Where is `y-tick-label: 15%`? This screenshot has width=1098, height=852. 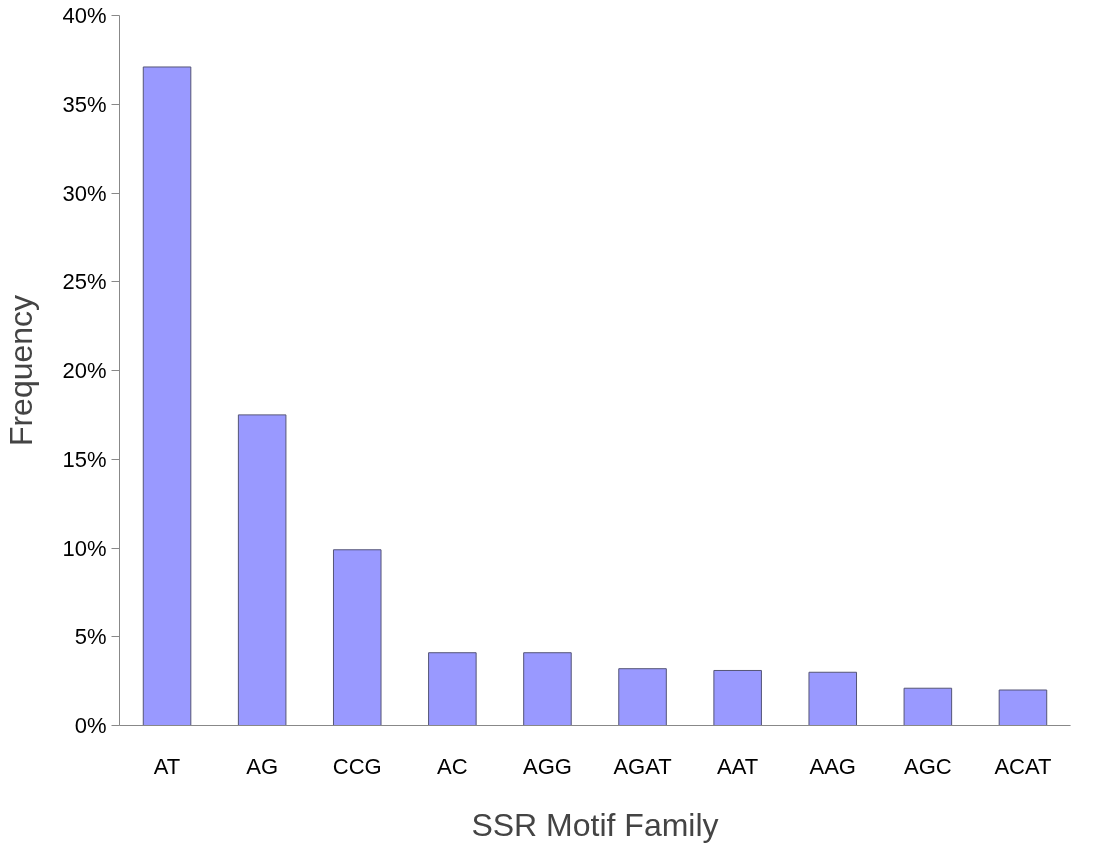 y-tick-label: 15% is located at coordinates (84, 459).